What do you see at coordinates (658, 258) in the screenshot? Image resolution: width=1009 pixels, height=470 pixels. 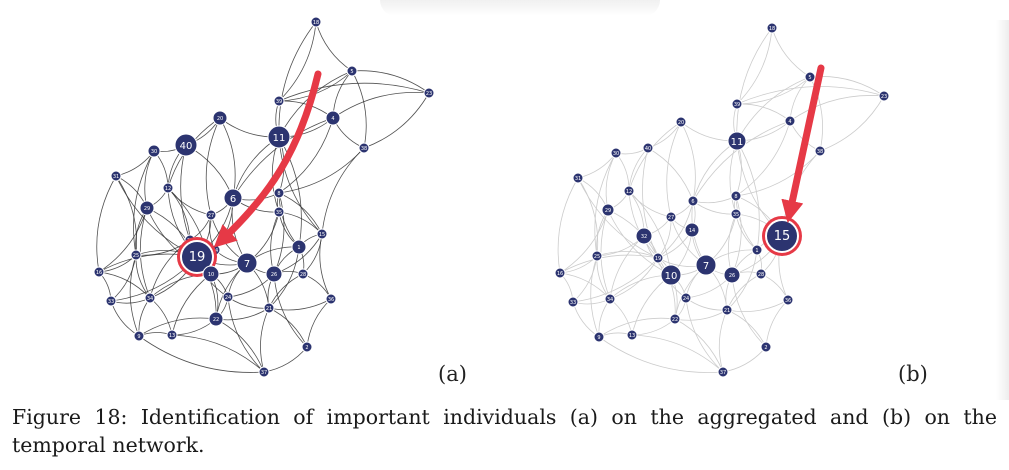 I see `node-19: 19` at bounding box center [658, 258].